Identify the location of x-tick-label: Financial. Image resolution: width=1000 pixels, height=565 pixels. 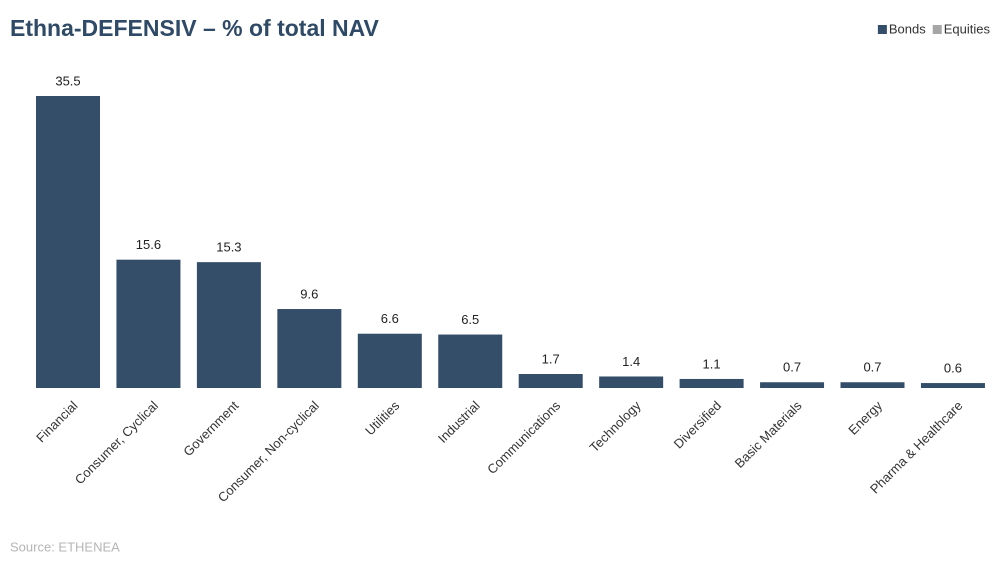
(56, 421).